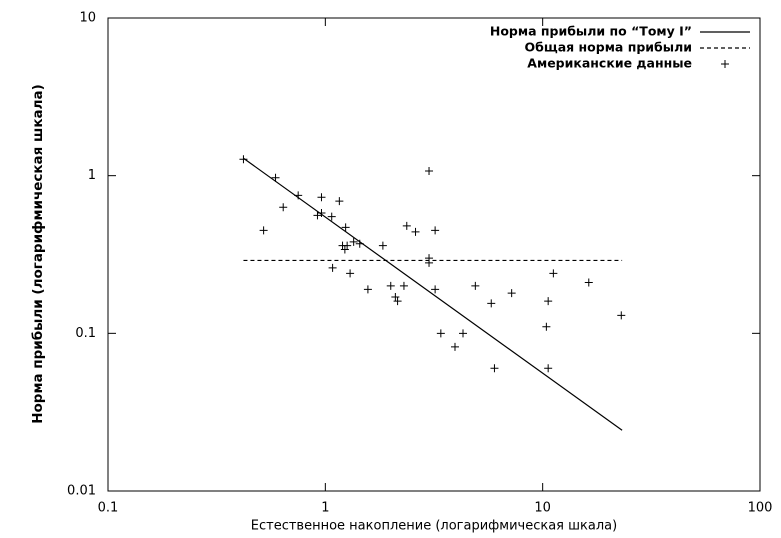 The width and height of the screenshot is (781, 538). Describe the element at coordinates (81, 491) in the screenshot. I see `y-tick-label: 0.01` at that location.